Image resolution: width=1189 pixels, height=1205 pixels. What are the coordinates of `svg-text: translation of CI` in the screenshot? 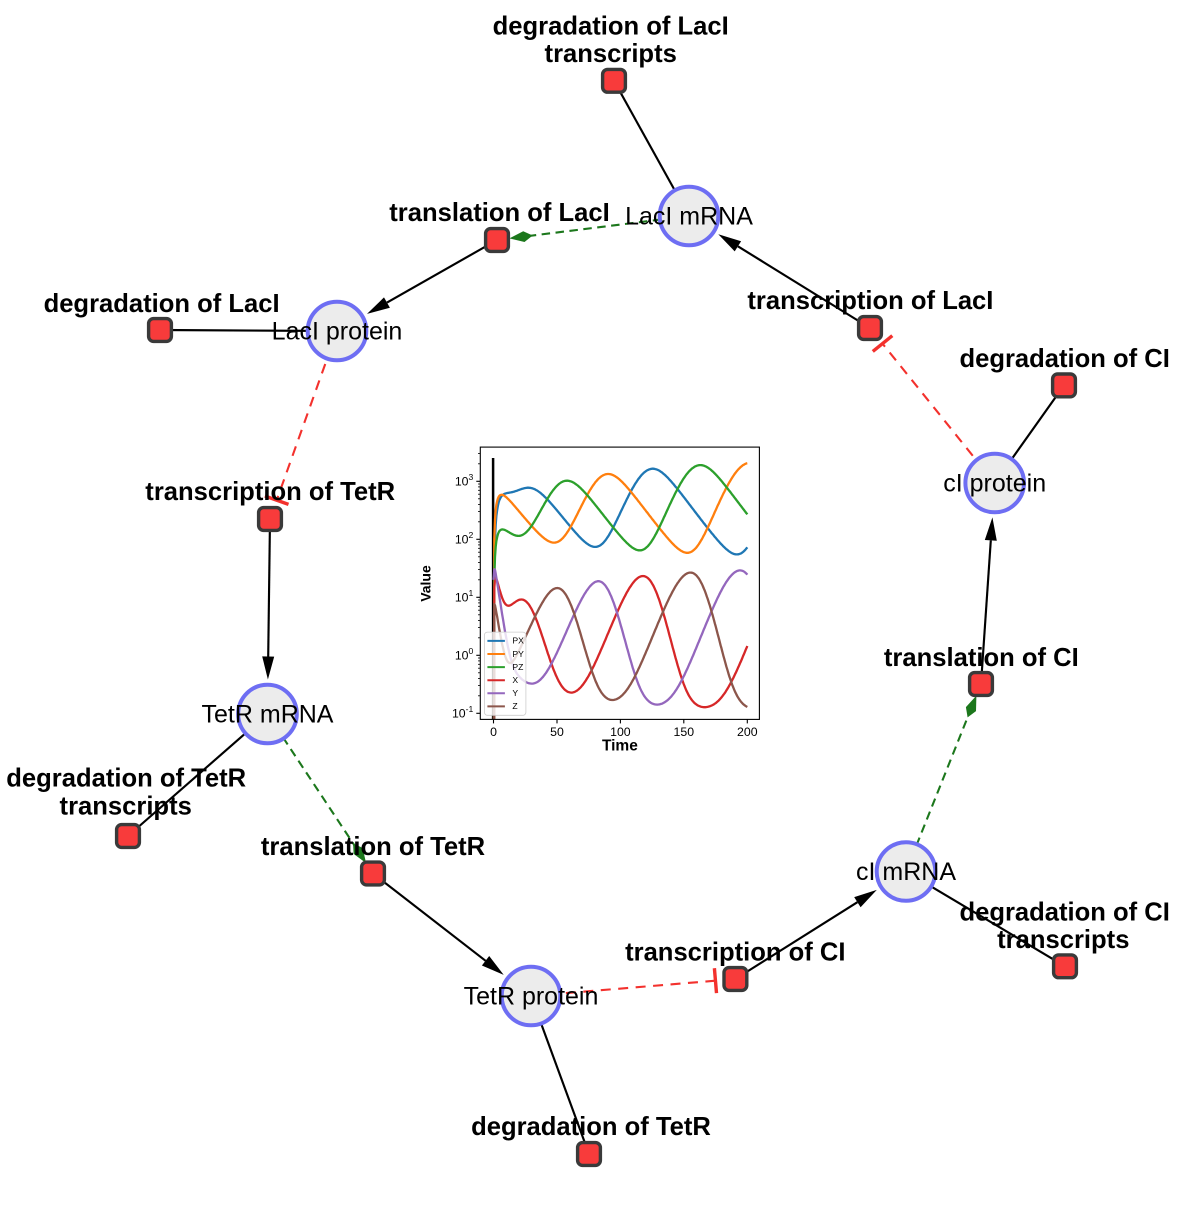 It's located at (981, 658).